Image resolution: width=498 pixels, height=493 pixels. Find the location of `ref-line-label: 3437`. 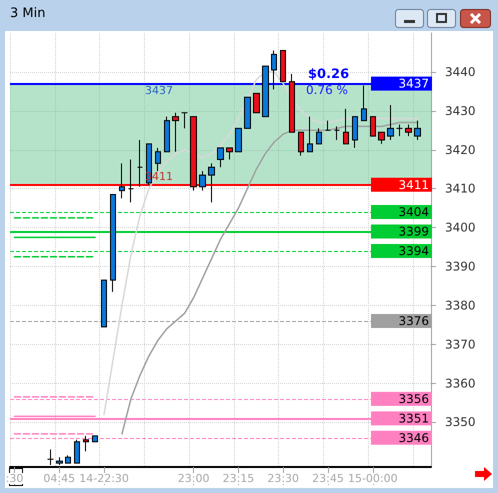

ref-line-label: 3437 is located at coordinates (413, 83).